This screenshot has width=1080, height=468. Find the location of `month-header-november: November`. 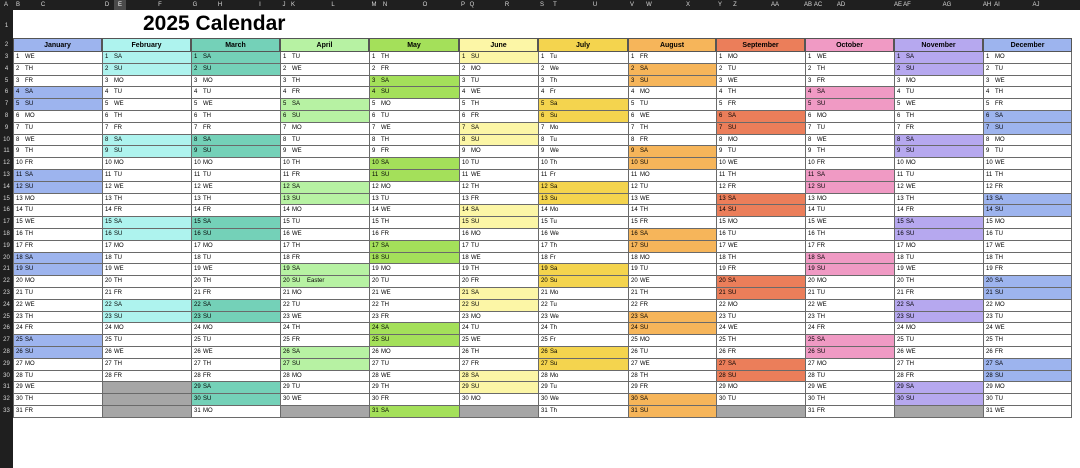

month-header-november: November is located at coordinates (938, 45).